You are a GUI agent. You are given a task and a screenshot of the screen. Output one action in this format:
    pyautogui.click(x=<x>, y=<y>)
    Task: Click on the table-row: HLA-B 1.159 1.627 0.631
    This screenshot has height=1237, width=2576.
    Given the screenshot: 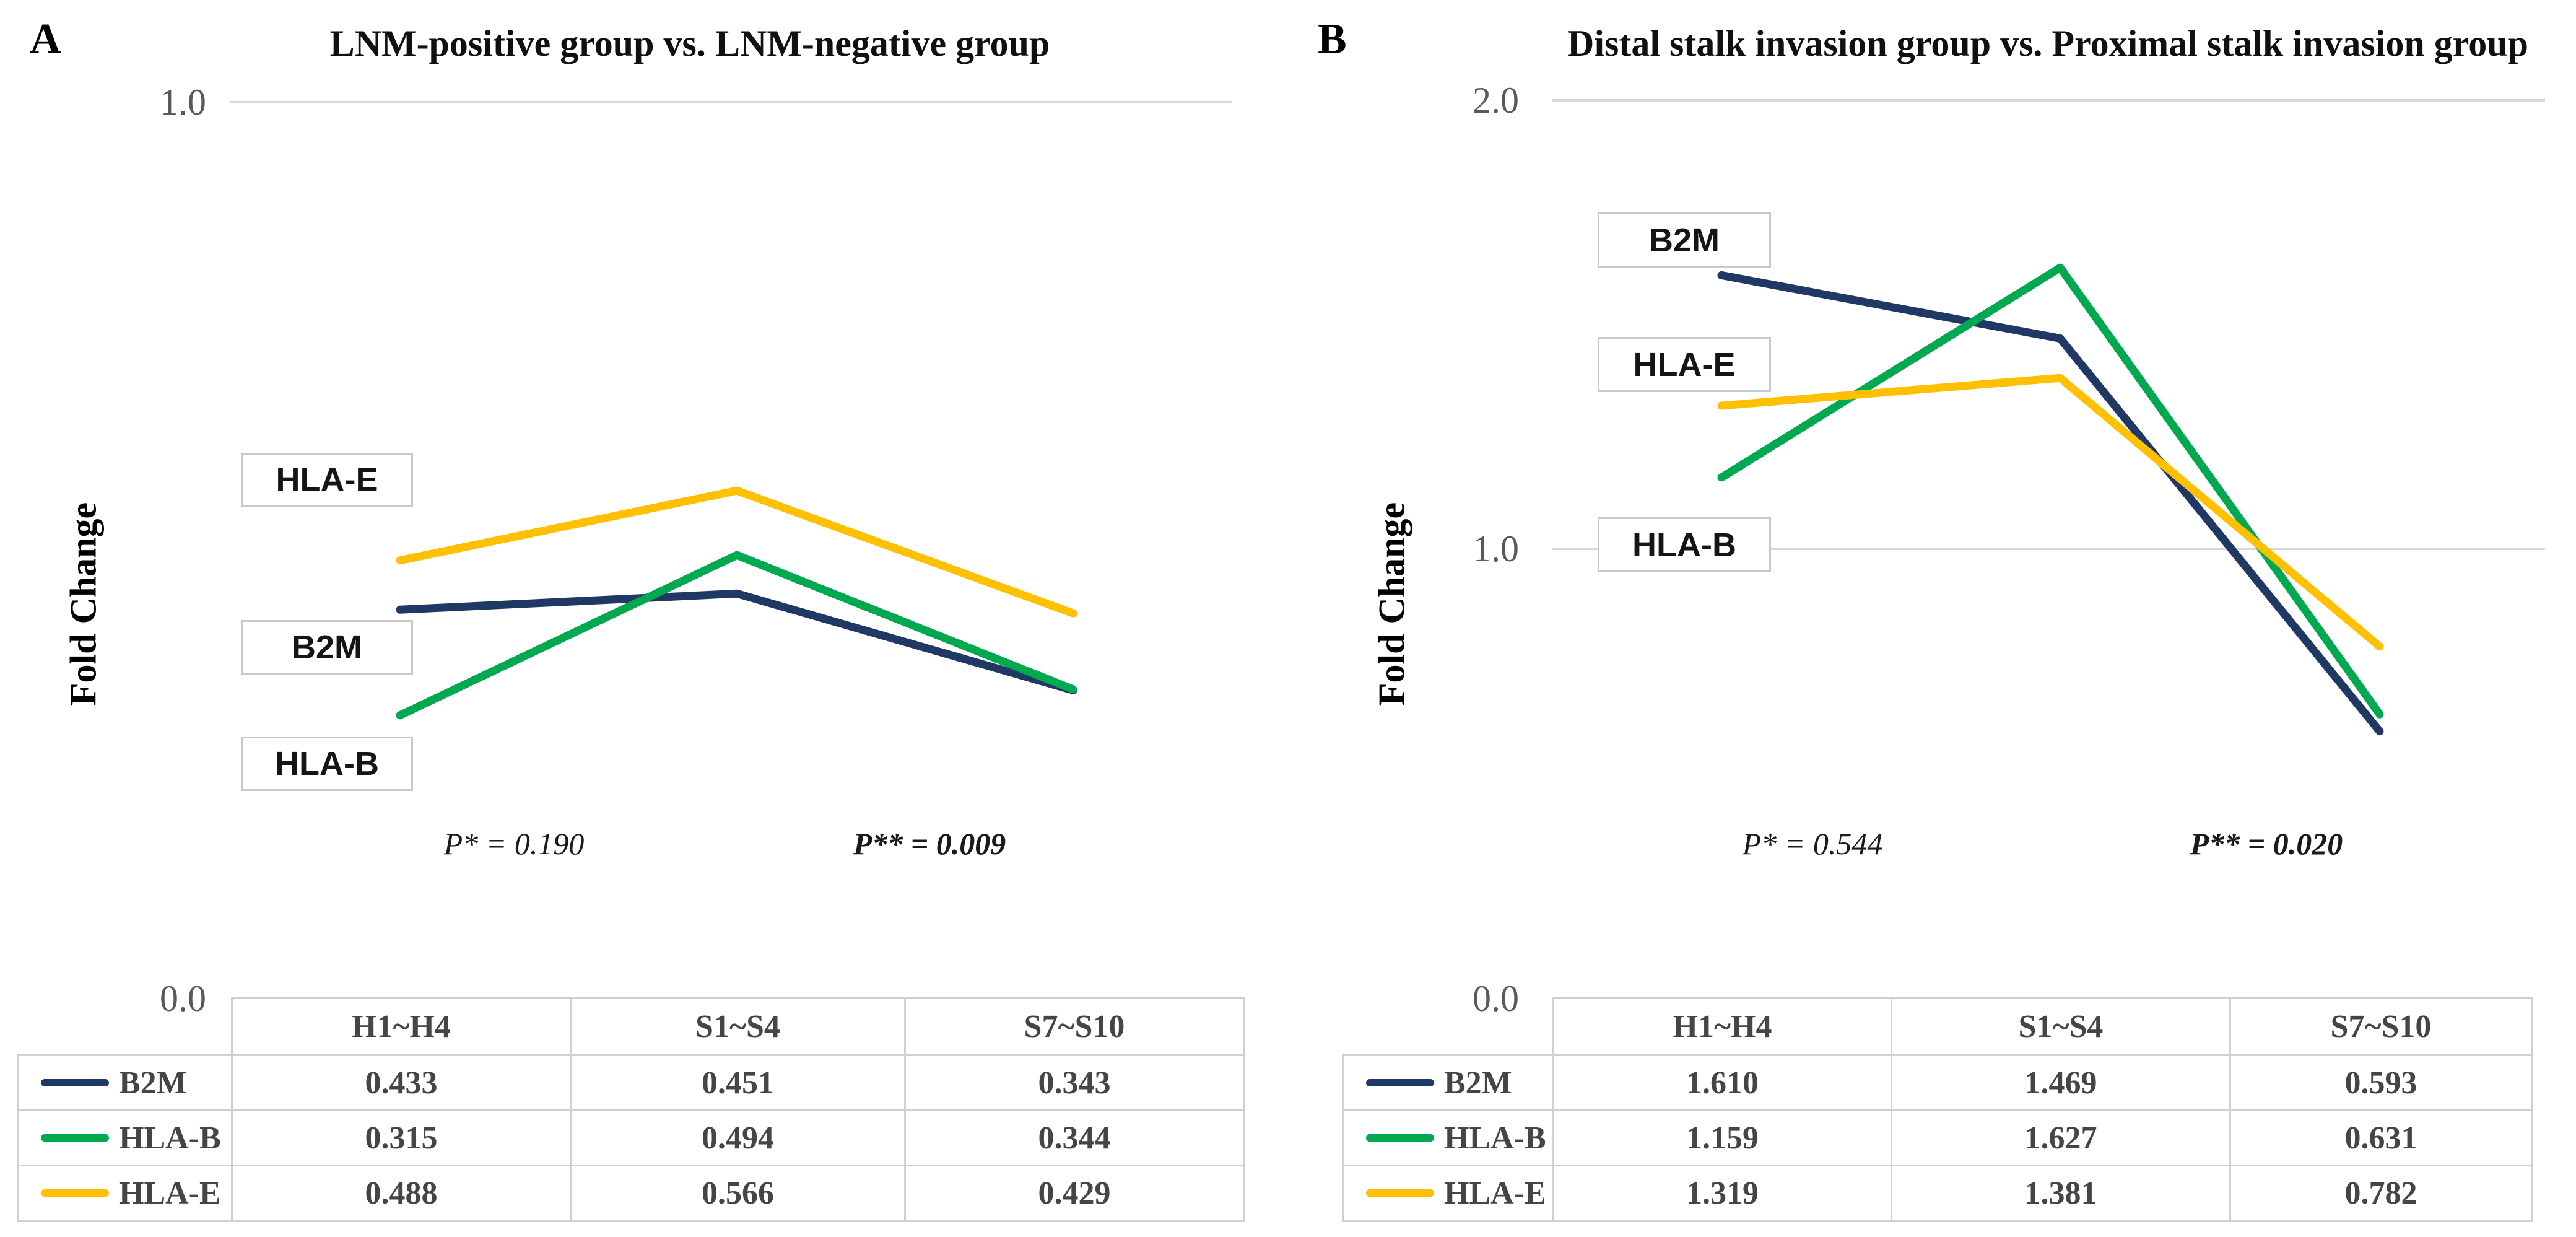 What is the action you would take?
    pyautogui.click(x=1938, y=1137)
    